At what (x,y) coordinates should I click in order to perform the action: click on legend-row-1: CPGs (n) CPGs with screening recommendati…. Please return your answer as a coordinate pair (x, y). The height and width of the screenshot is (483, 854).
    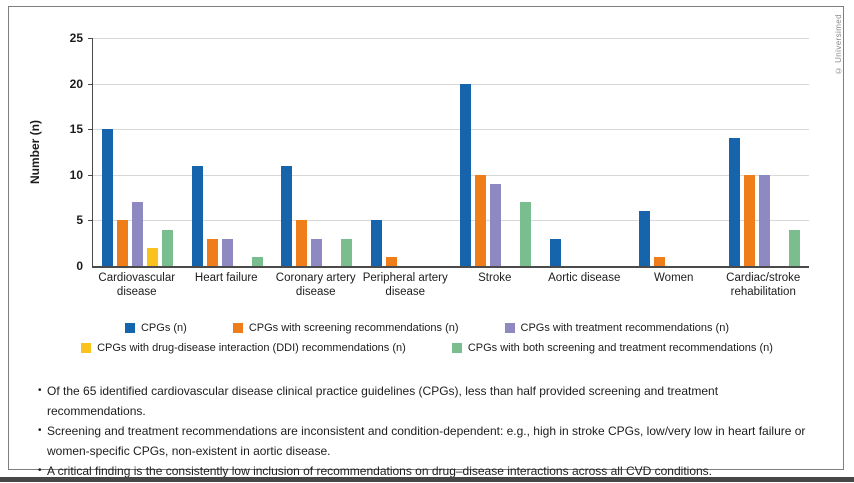
    Looking at the image, I should click on (426, 328).